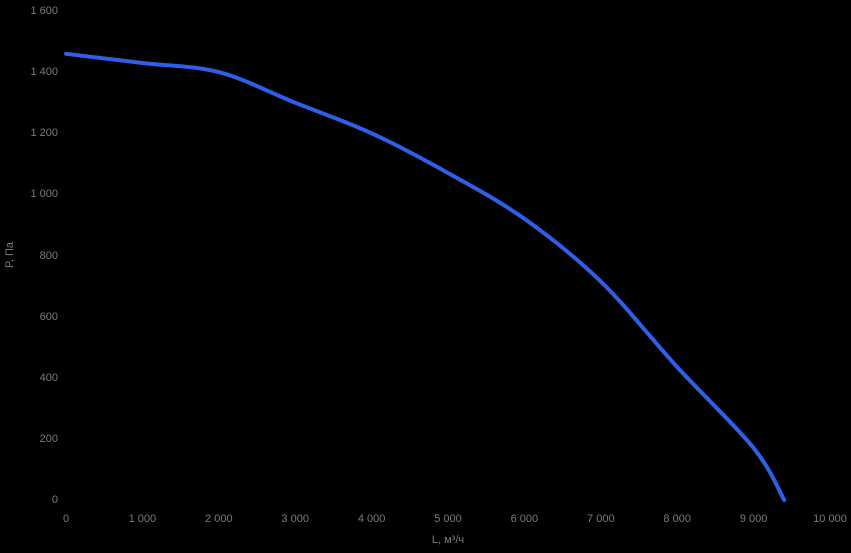 This screenshot has width=851, height=553. Describe the element at coordinates (48, 438) in the screenshot. I see `y-tick-label: 200` at that location.